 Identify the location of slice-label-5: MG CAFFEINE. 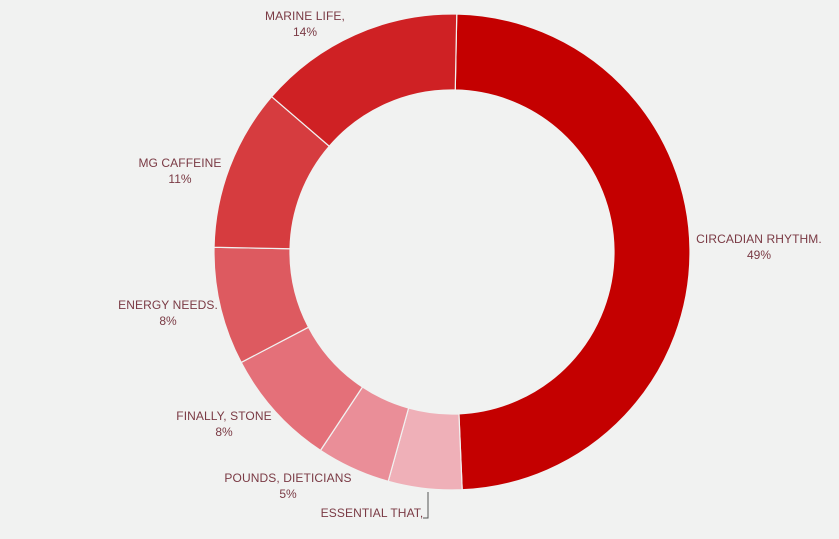
(179, 163).